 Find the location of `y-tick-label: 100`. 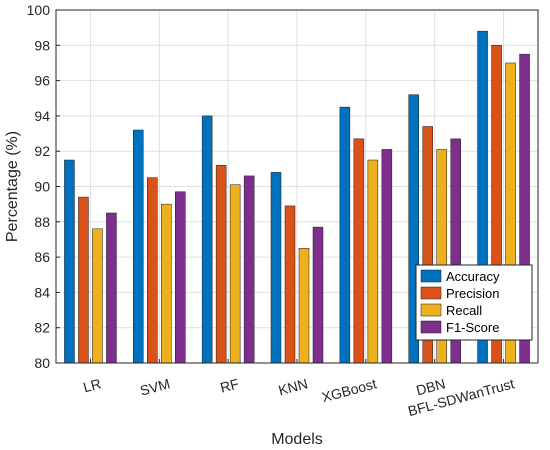

y-tick-label: 100 is located at coordinates (39, 10).